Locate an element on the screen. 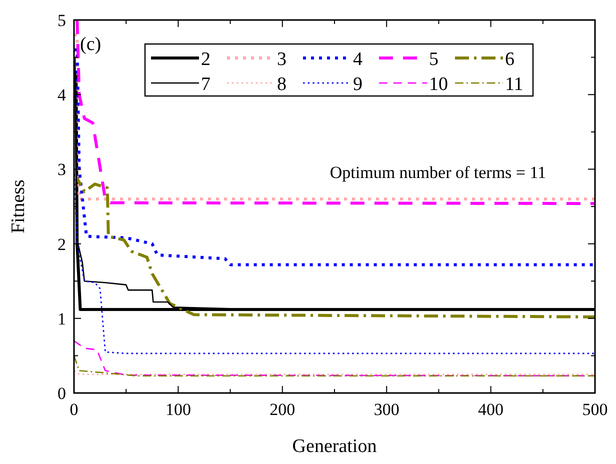 The image size is (616, 464). annotation: (c) is located at coordinates (91, 44).